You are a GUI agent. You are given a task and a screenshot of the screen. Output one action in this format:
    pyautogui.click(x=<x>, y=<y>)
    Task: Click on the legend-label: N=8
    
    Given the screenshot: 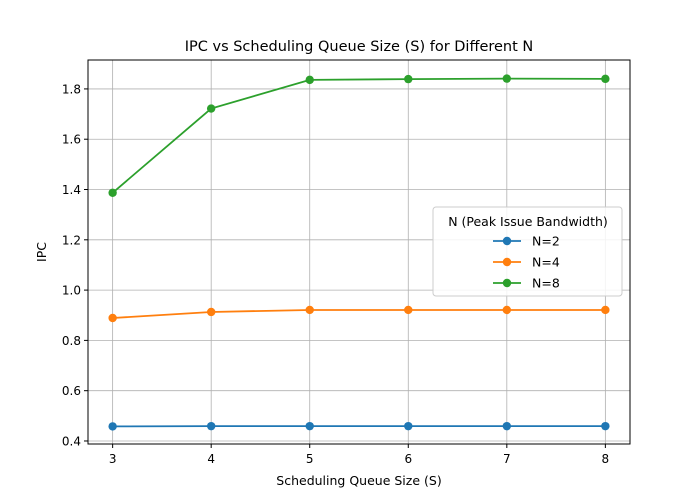 What is the action you would take?
    pyautogui.click(x=546, y=283)
    